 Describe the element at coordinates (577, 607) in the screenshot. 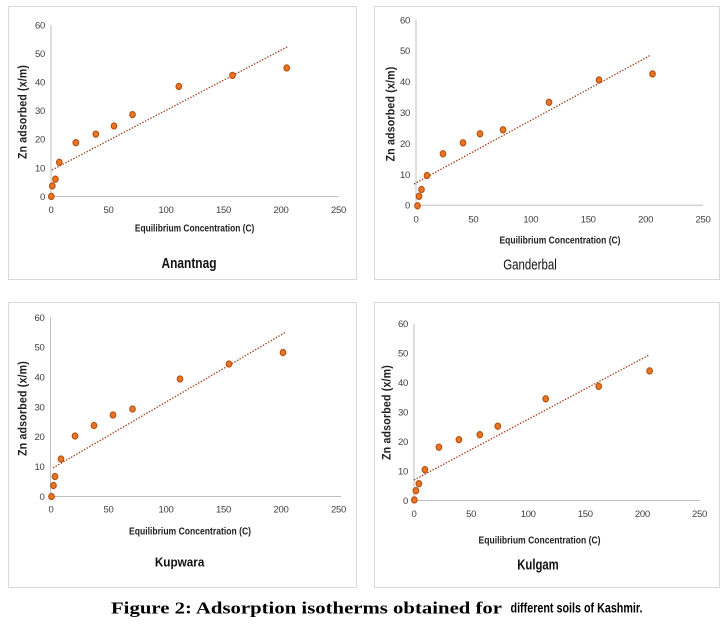

I see `svg-text: different soils of Kashmir.` at that location.